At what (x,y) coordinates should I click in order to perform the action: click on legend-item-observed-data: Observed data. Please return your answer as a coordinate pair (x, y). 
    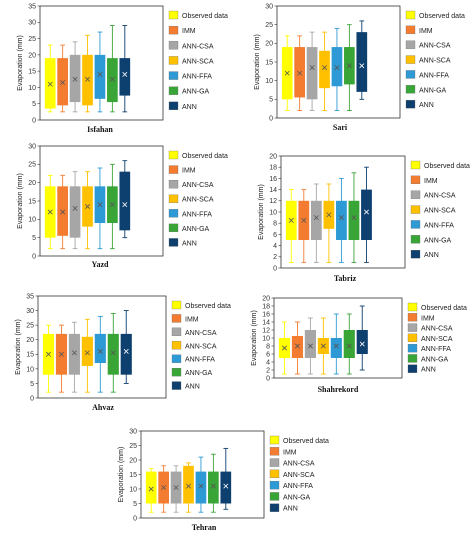
    Looking at the image, I should click on (201, 305).